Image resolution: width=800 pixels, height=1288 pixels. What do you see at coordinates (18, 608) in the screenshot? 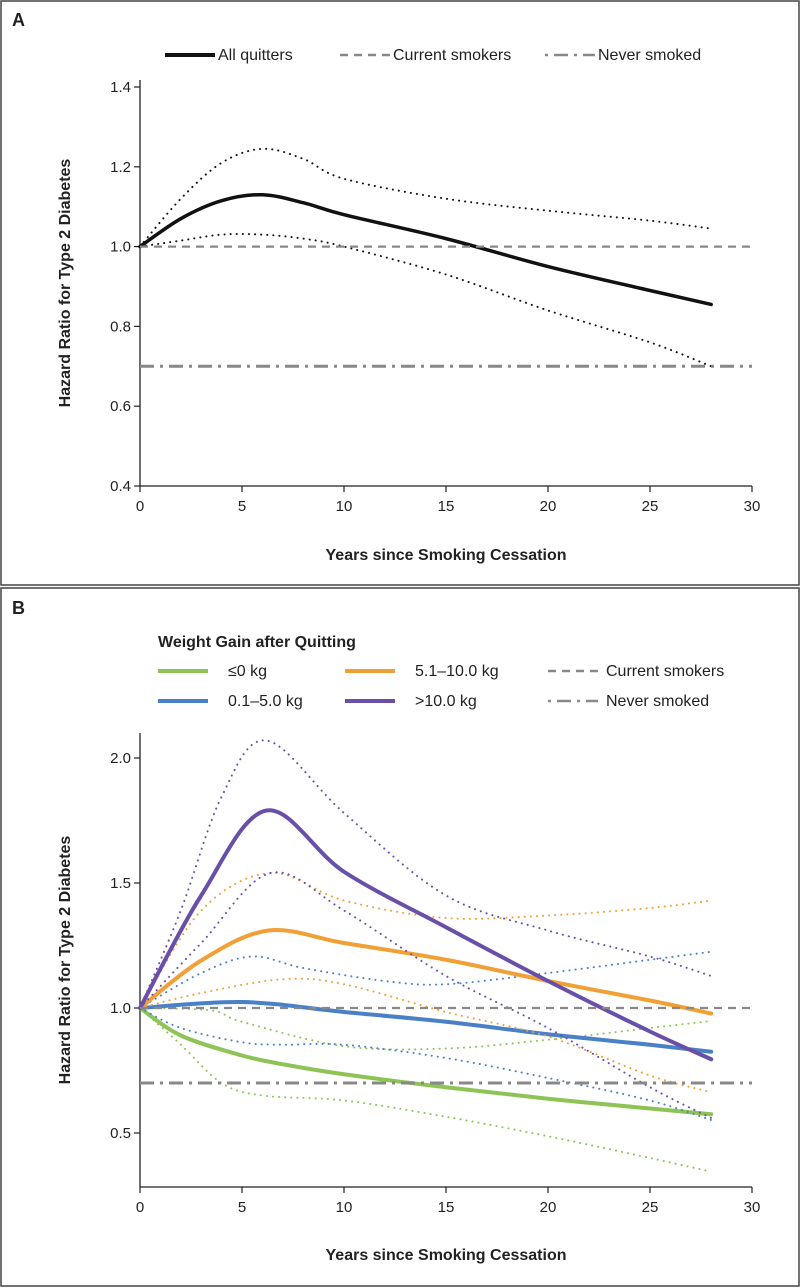
I see `panel-b-label: B` at bounding box center [18, 608].